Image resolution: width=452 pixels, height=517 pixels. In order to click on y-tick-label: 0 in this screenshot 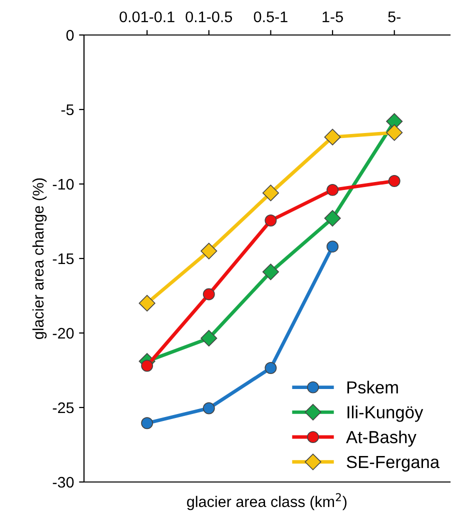, I will do `click(70, 35)`.